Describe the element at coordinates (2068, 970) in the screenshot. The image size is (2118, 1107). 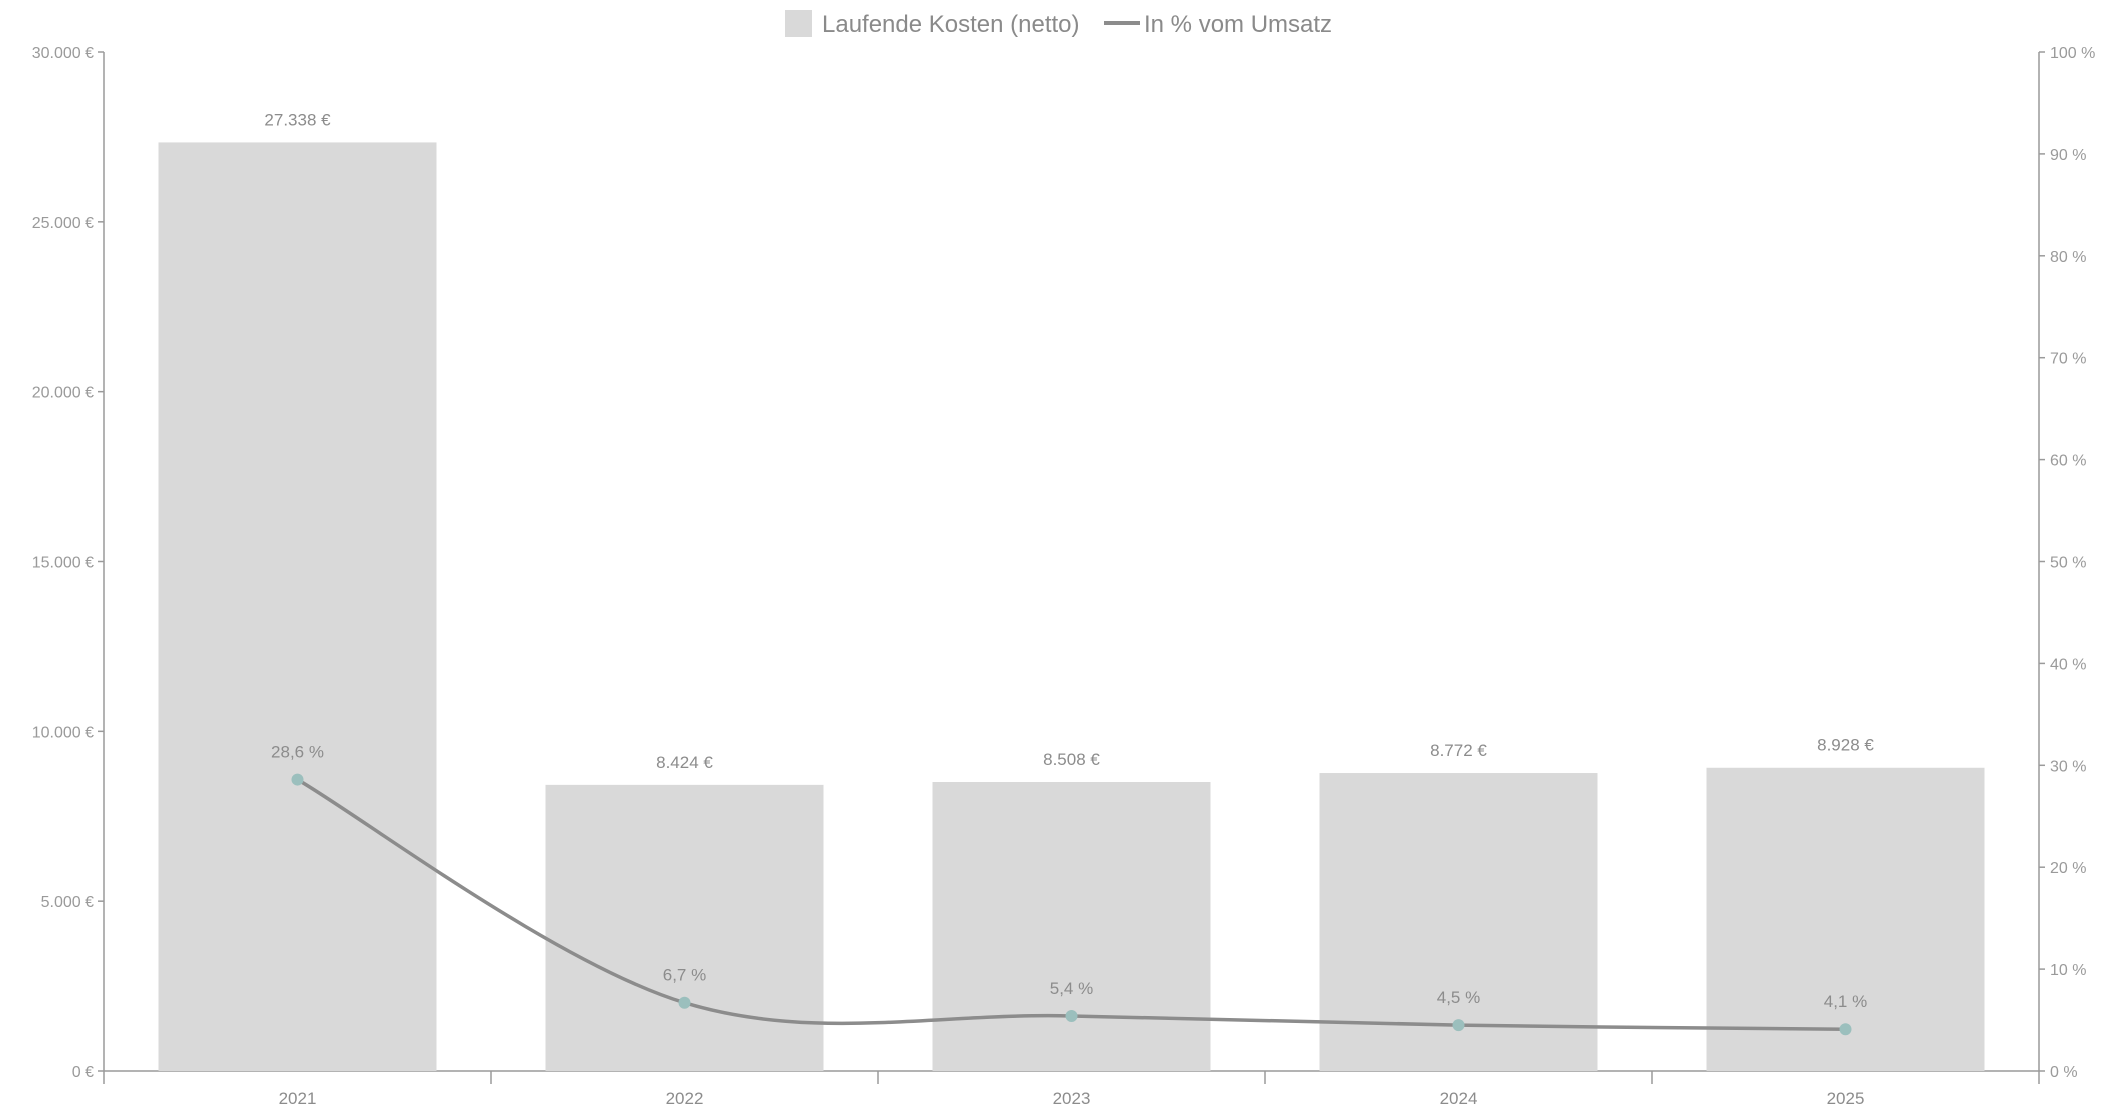
I see `right-tick-label: 10 %` at that location.